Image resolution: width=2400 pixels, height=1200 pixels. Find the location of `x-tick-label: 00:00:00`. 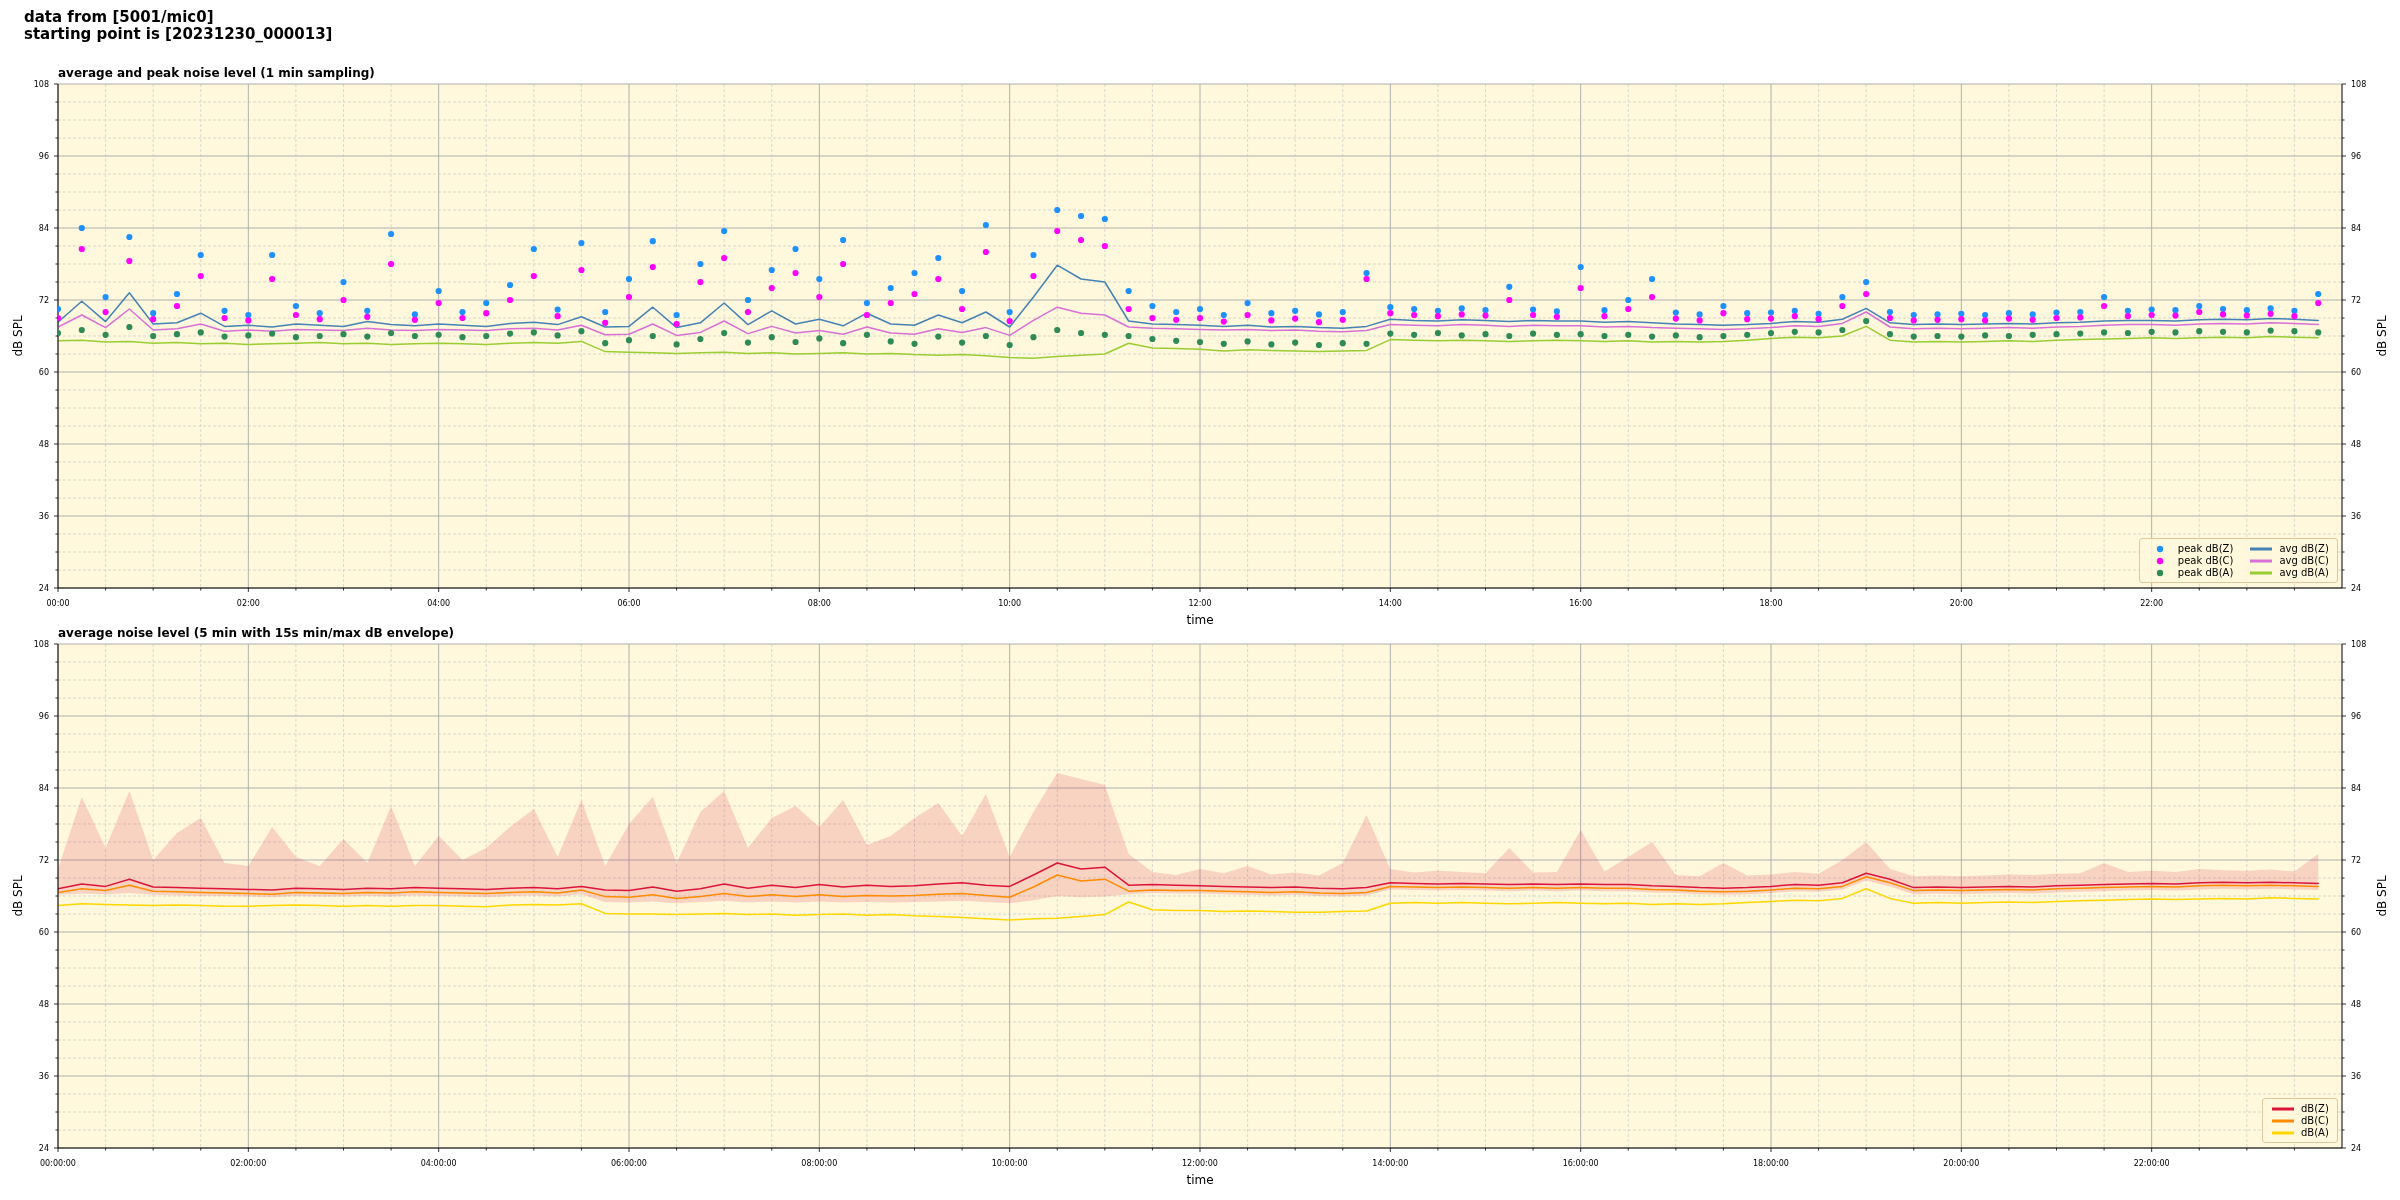

x-tick-label: 00:00:00 is located at coordinates (58, 1163).